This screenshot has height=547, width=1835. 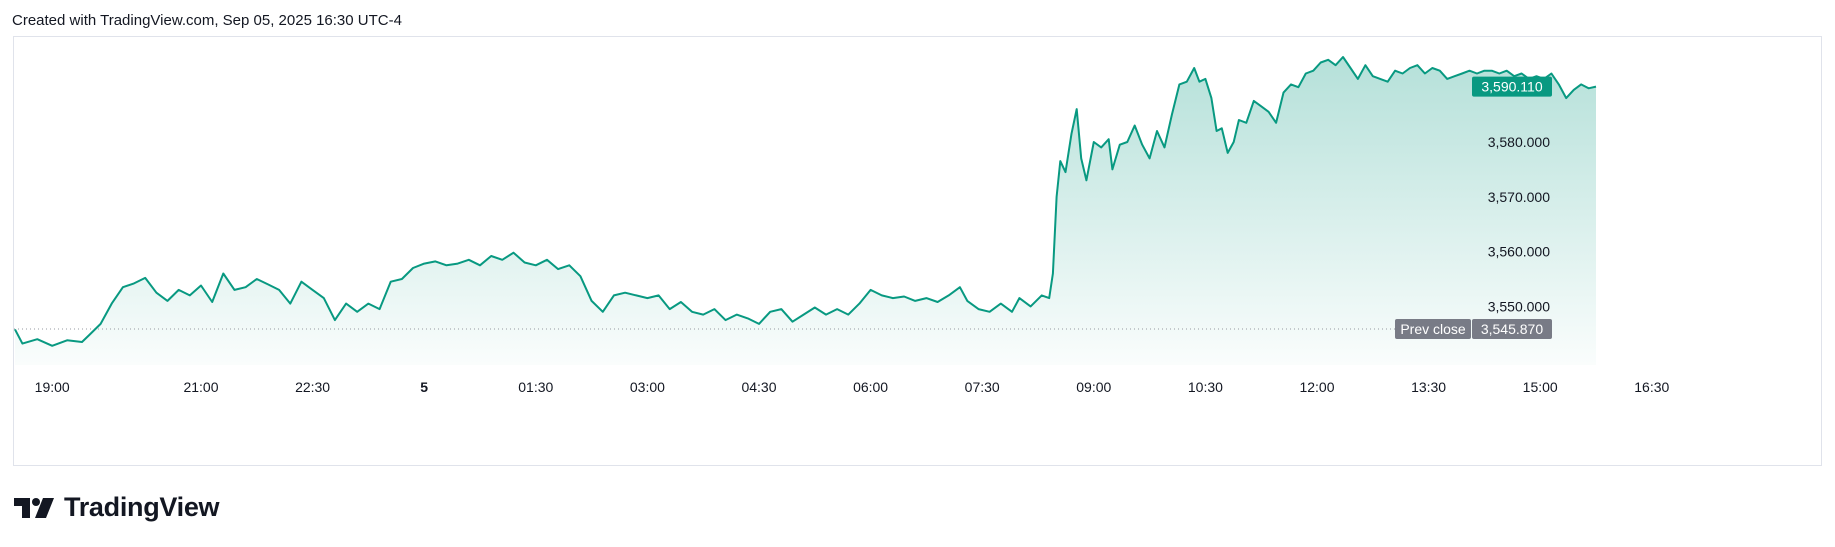 What do you see at coordinates (758, 387) in the screenshot?
I see `time-tick-label: 04:30` at bounding box center [758, 387].